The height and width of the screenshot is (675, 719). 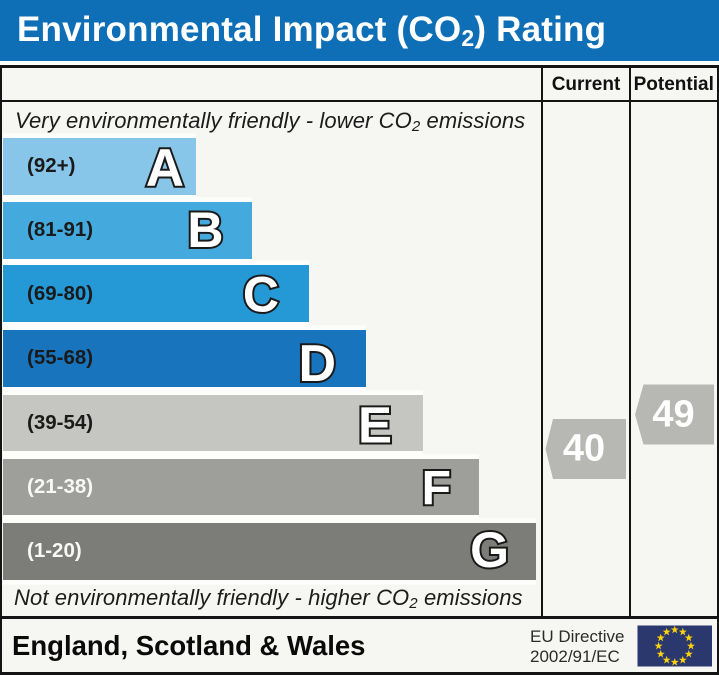 I want to click on svg-text: A, so click(x=165, y=168).